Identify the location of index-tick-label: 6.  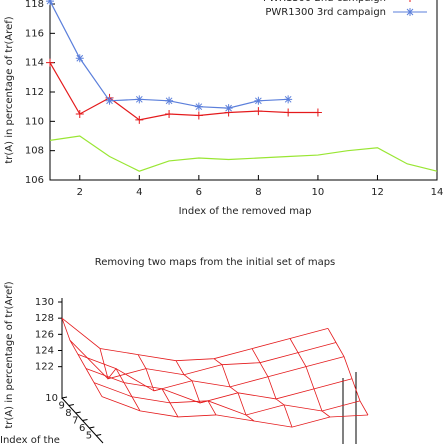
(82, 428).